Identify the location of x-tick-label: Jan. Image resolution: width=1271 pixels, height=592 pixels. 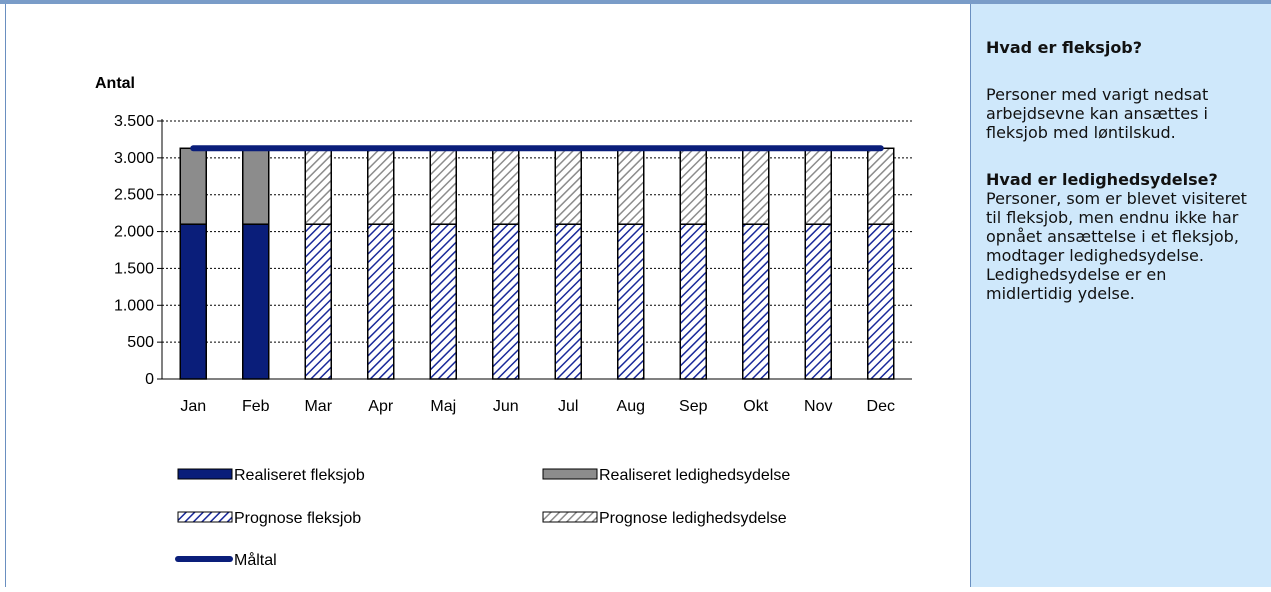
(193, 406).